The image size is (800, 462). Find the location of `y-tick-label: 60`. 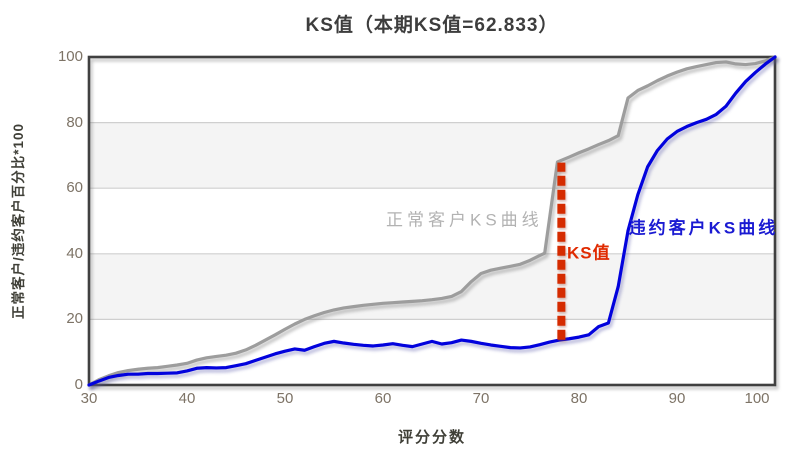

y-tick-label: 60 is located at coordinates (74, 188).